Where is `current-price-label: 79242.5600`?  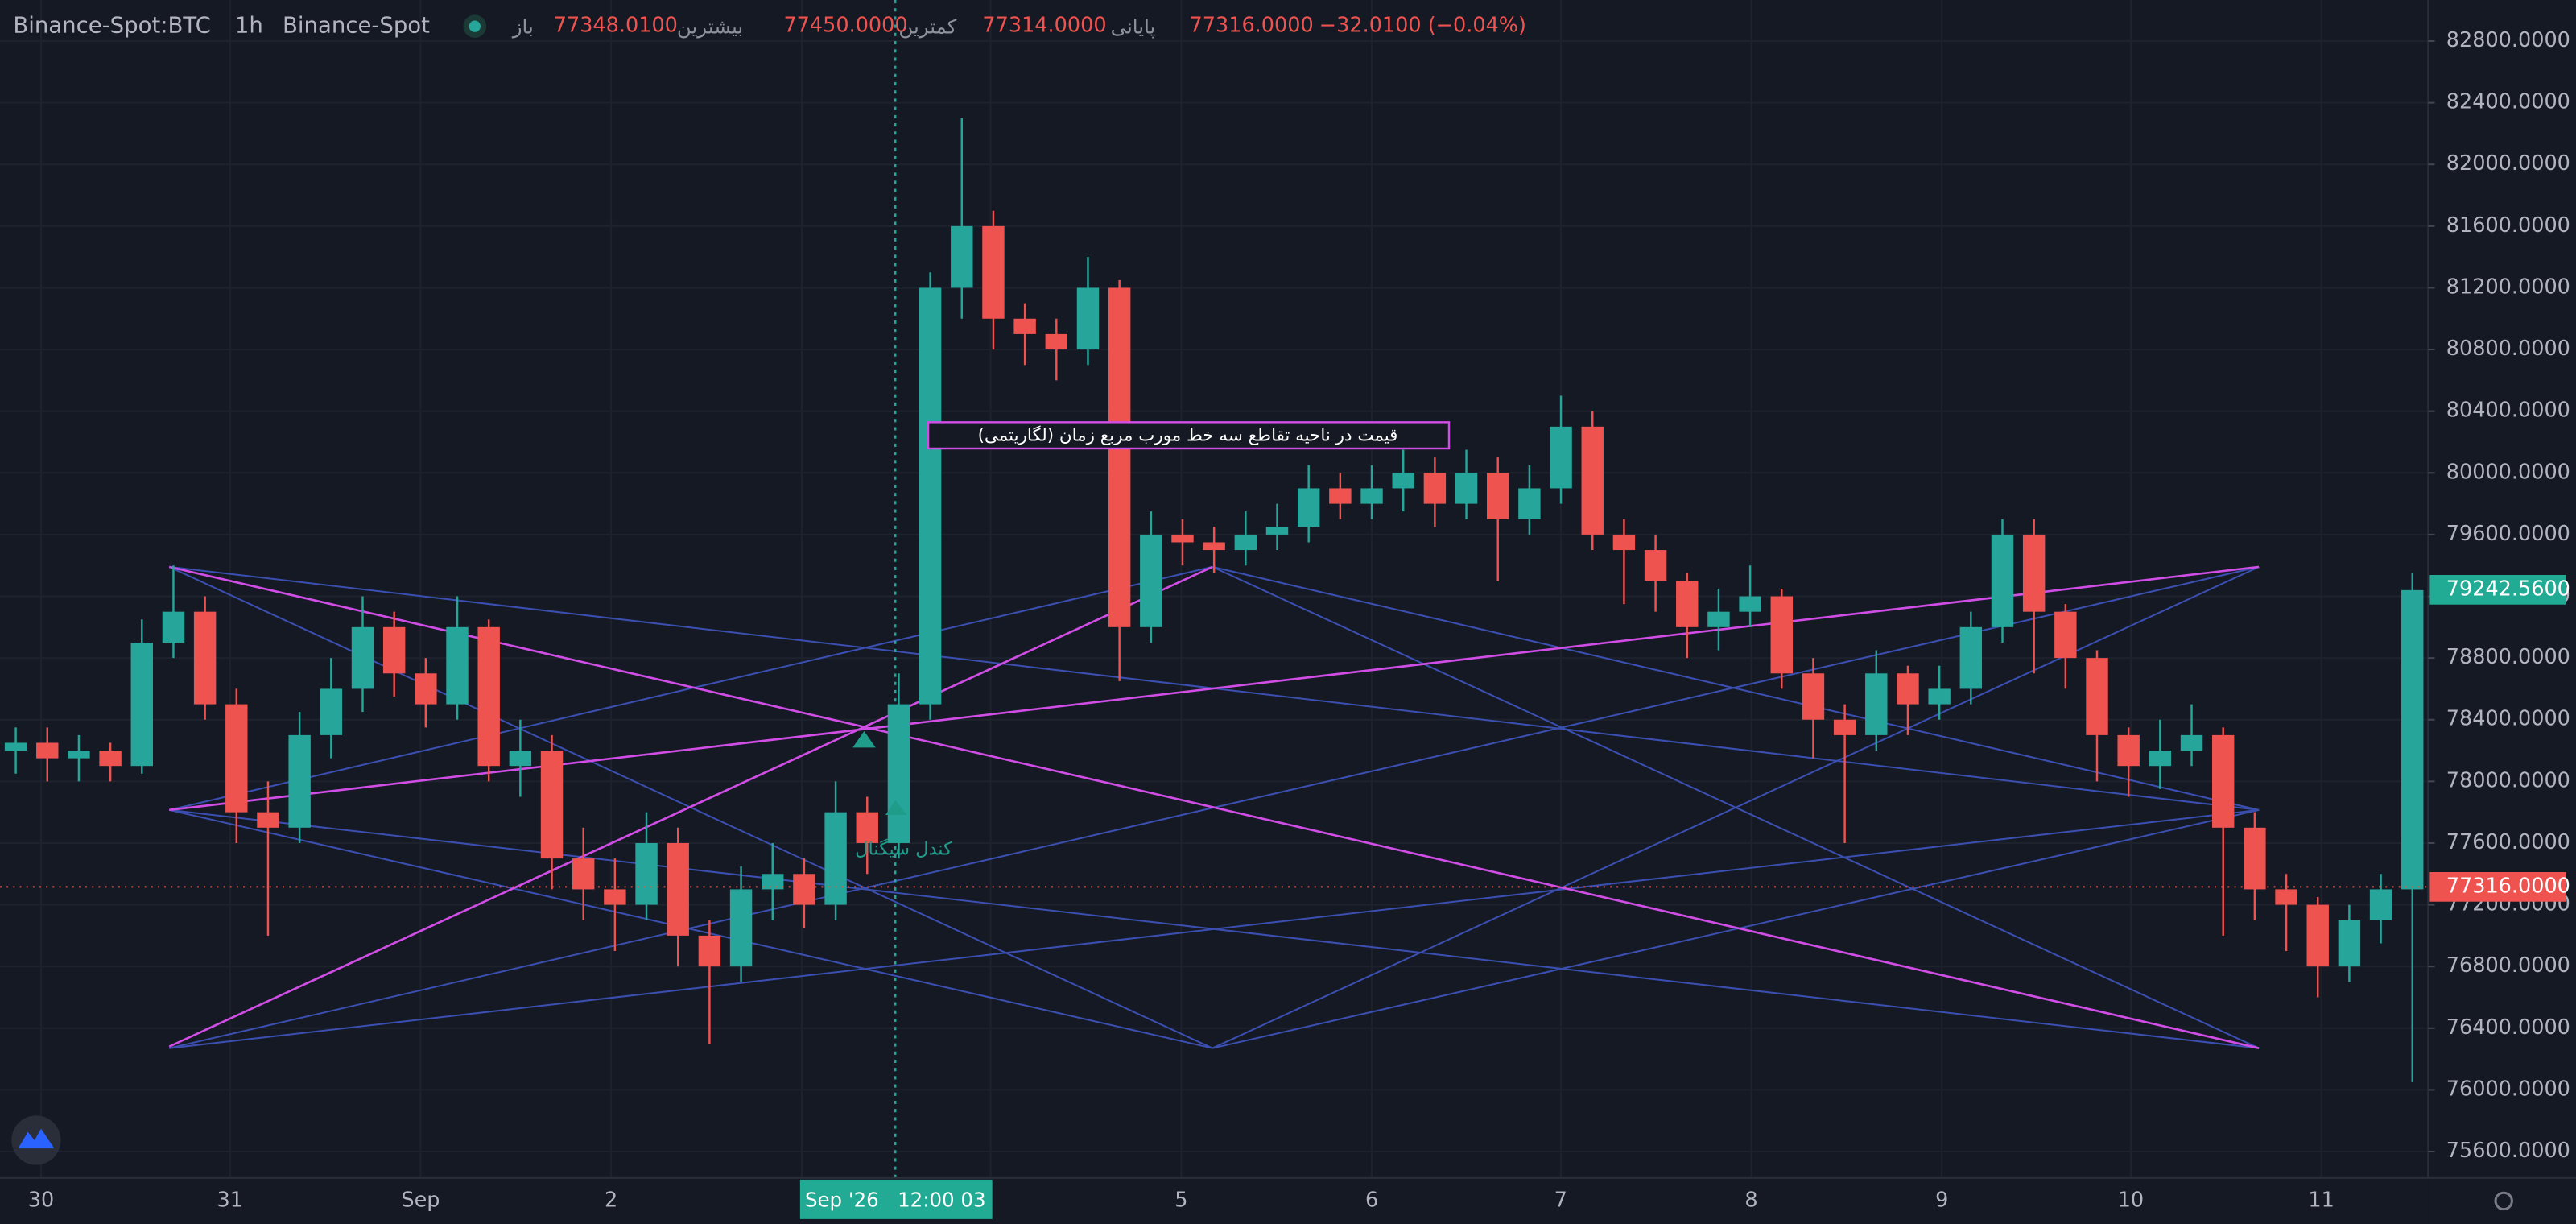
current-price-label: 79242.5600 is located at coordinates (2508, 589).